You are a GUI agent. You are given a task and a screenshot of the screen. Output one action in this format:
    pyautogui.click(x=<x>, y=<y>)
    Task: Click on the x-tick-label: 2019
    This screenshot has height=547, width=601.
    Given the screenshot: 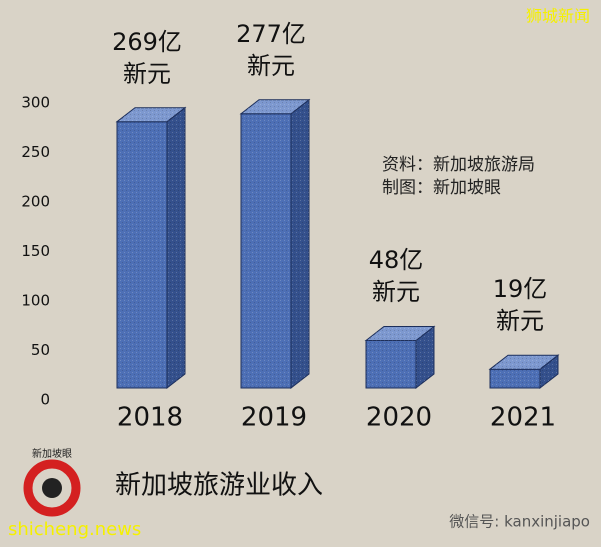 What is the action you would take?
    pyautogui.click(x=274, y=418)
    